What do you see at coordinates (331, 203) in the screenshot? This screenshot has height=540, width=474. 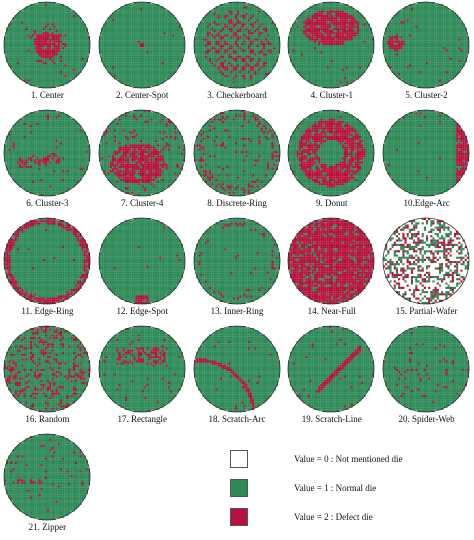 I see `wafer-caption: 9. Donut` at bounding box center [331, 203].